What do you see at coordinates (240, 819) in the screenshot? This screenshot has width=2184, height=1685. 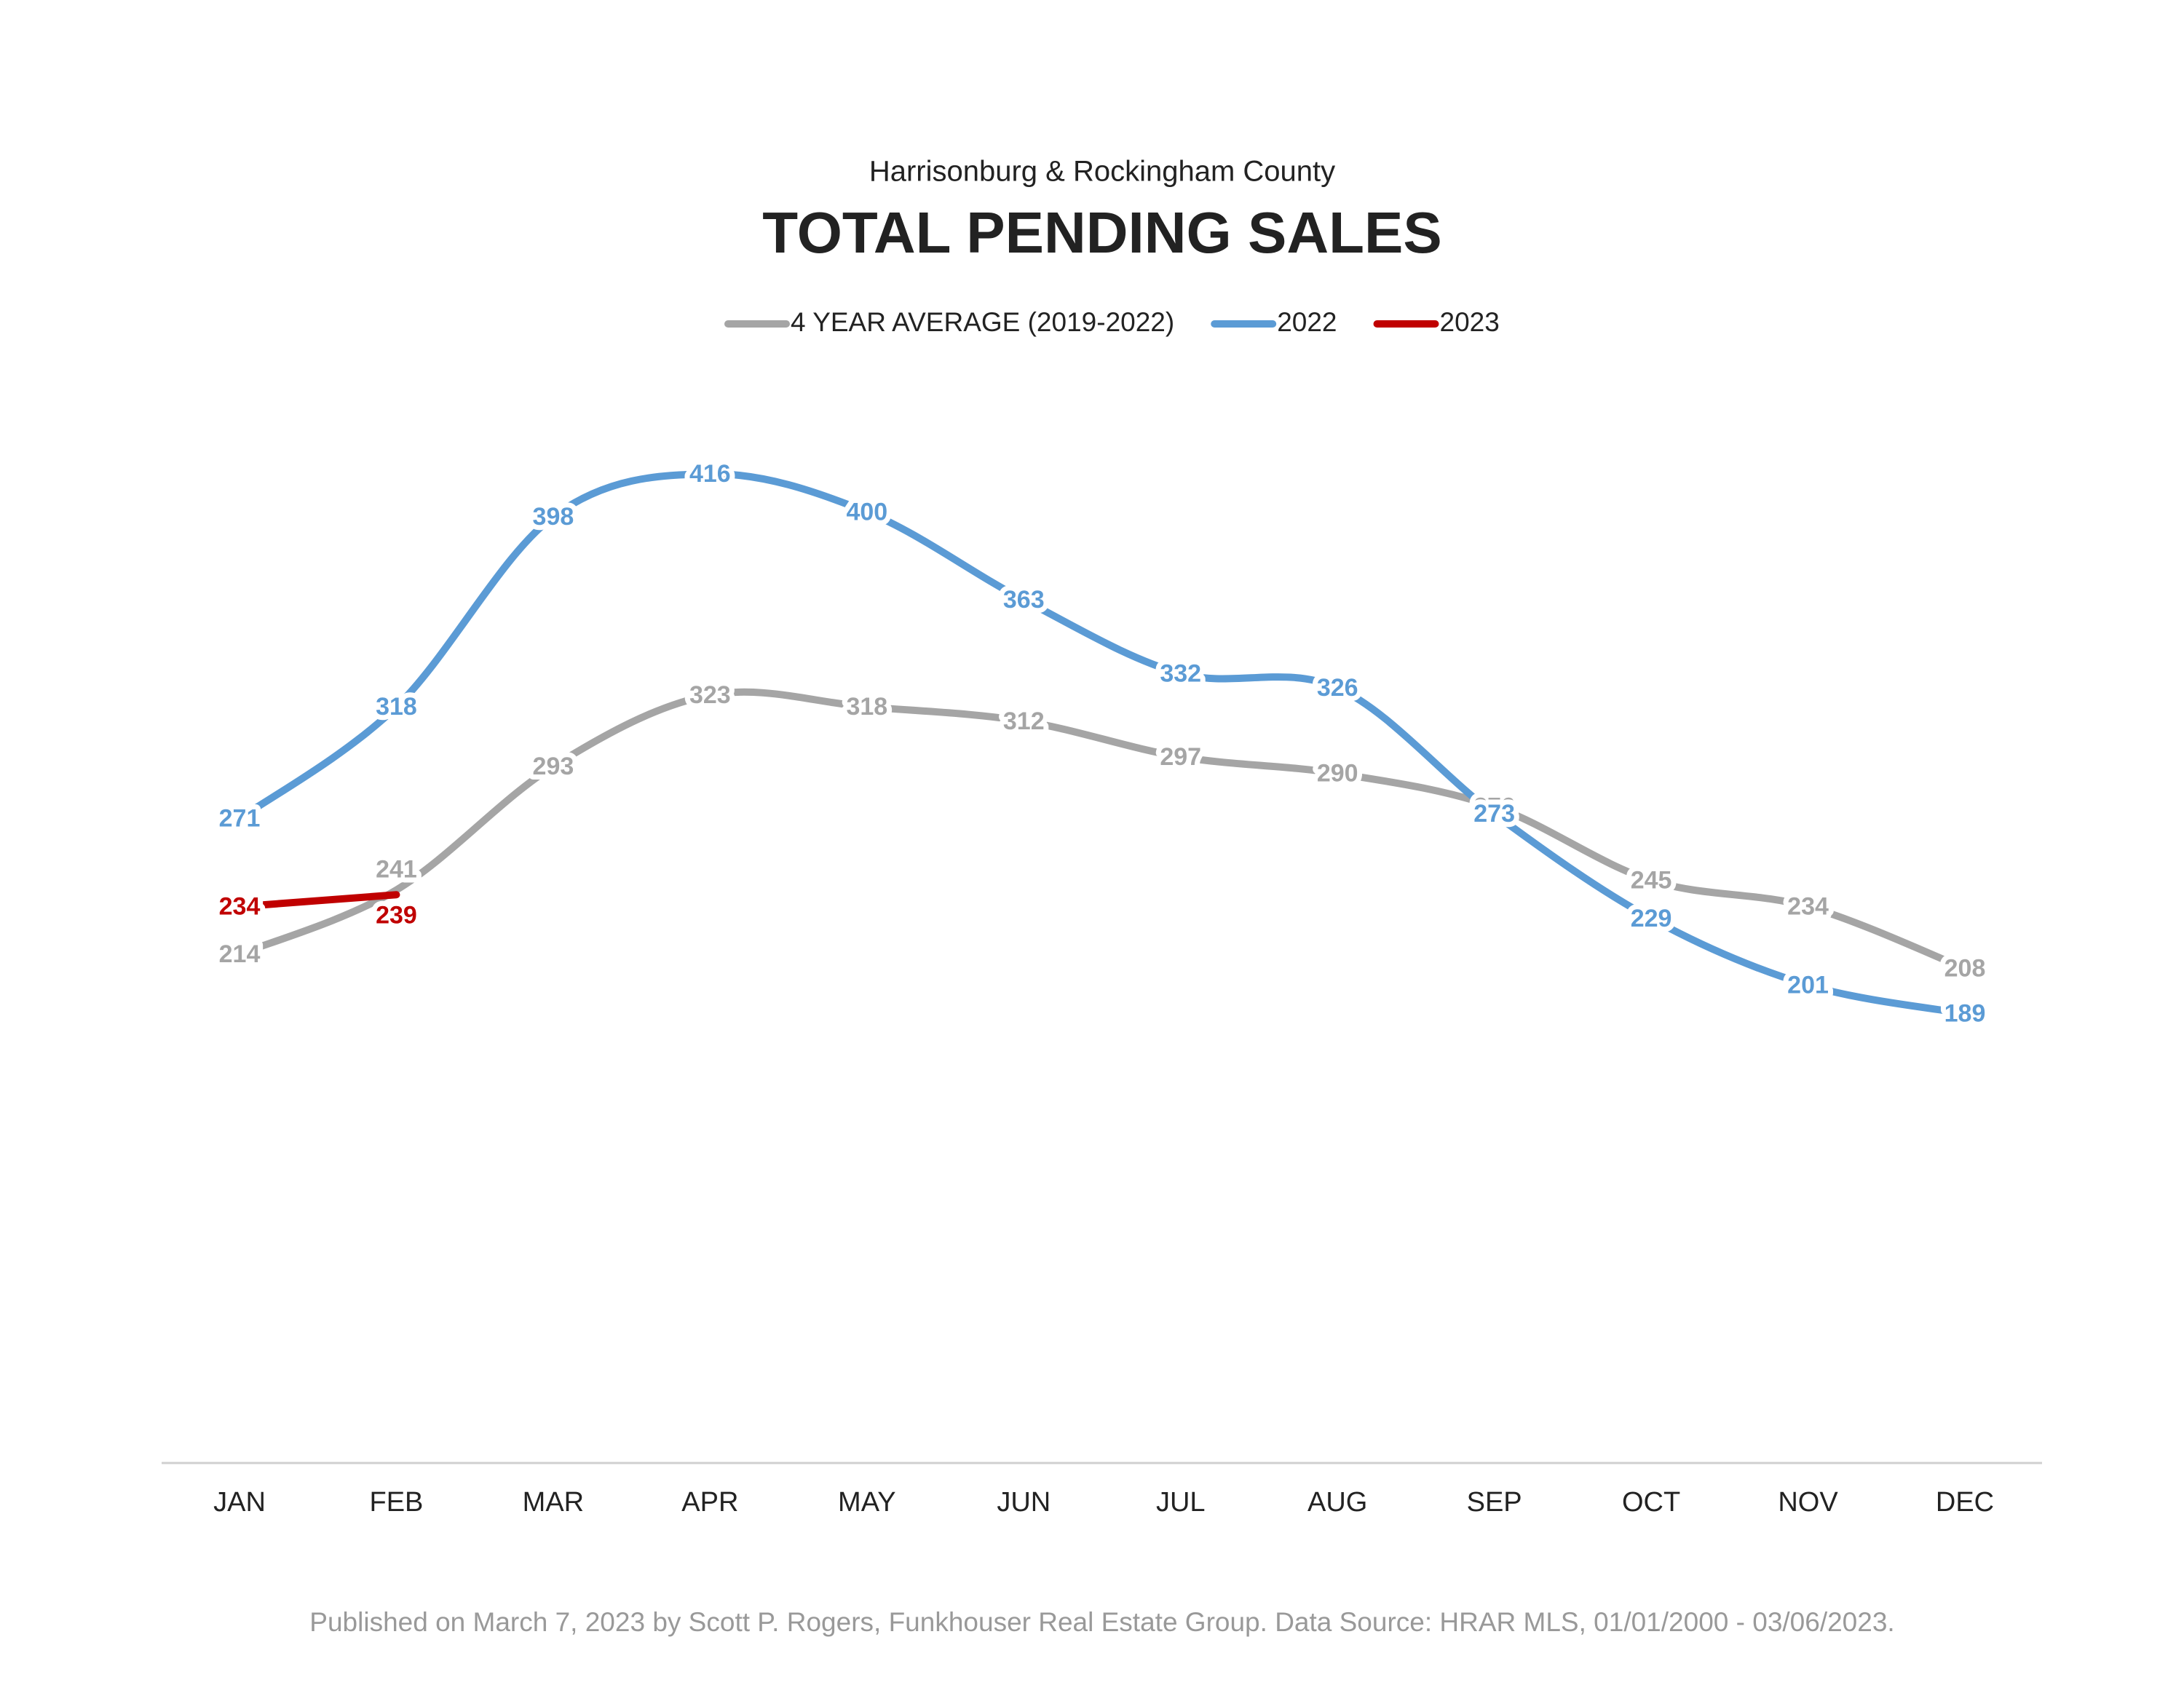 I see `data-label: 271` at bounding box center [240, 819].